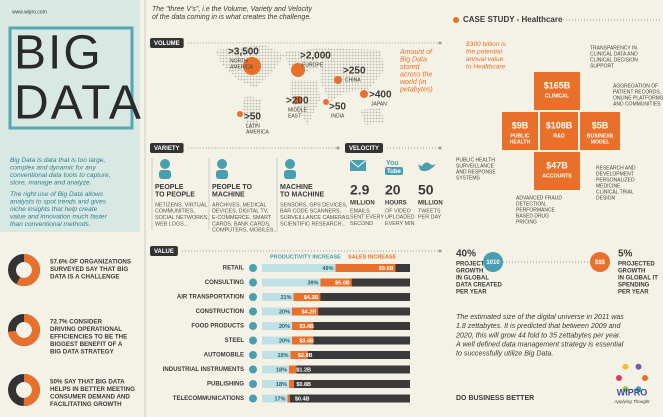 The height and width of the screenshot is (417, 663). Describe the element at coordinates (235, 341) in the screenshot. I see `category-label: STEEL` at that location.